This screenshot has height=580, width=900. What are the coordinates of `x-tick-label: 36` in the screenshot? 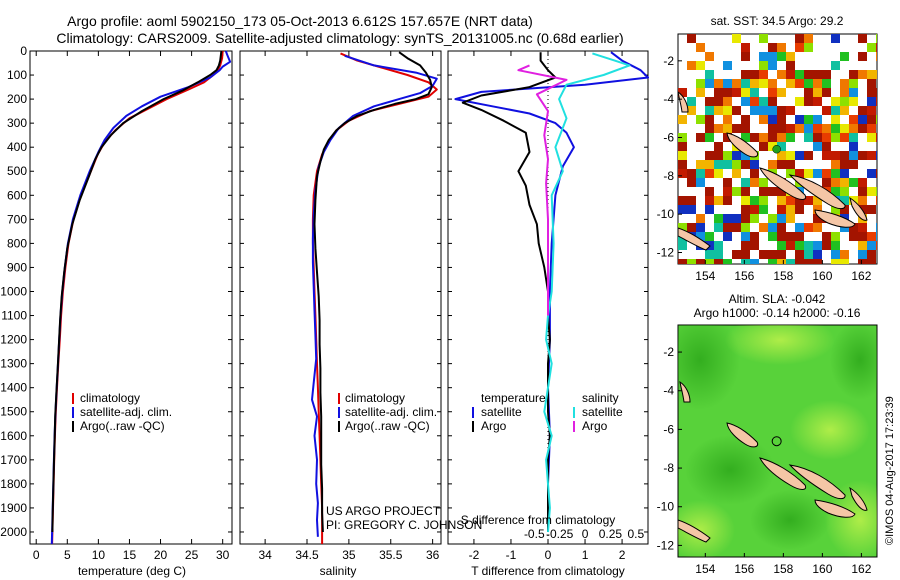 It's located at (433, 555).